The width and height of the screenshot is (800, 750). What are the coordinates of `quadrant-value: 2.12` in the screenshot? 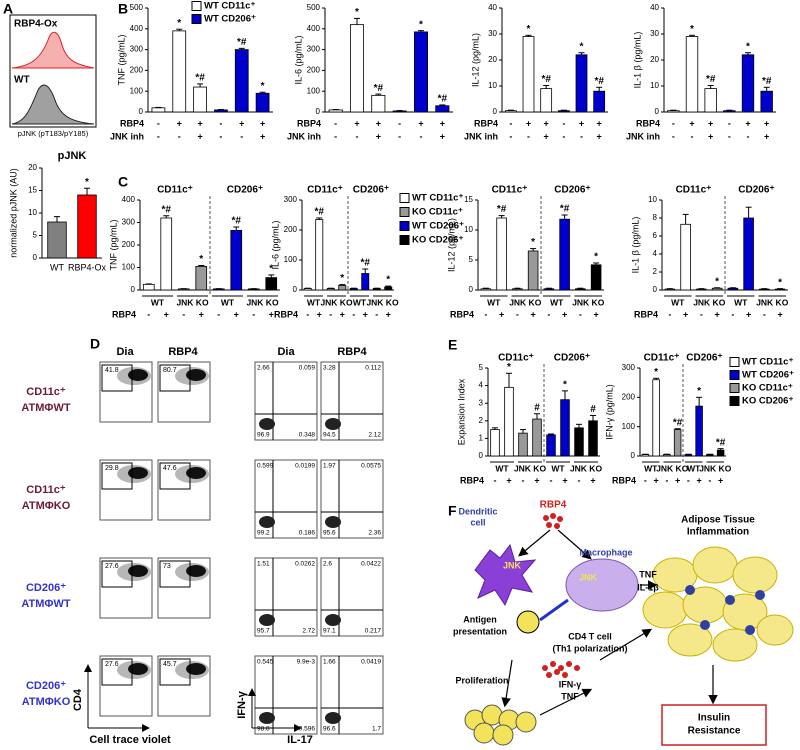 It's located at (374, 435).